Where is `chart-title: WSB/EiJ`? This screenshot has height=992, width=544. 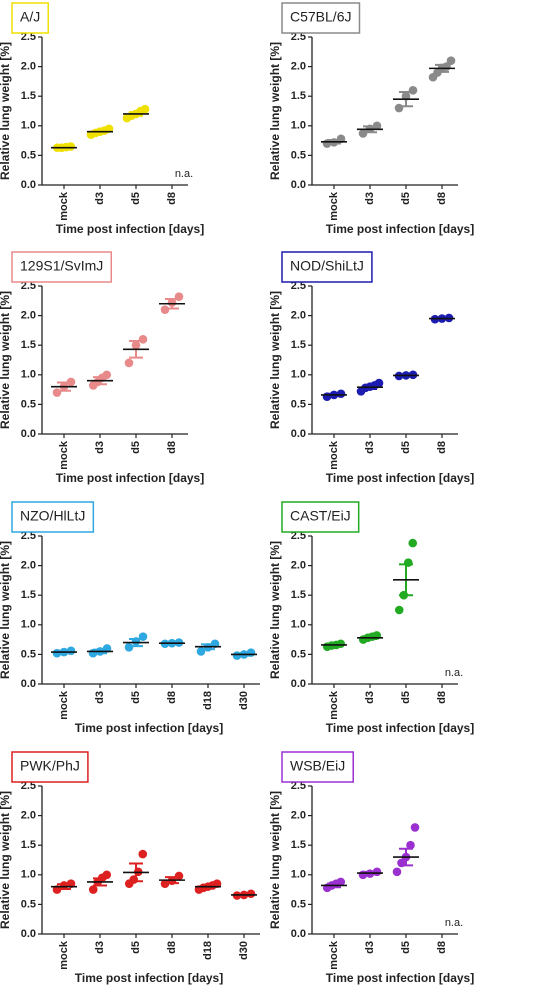
chart-title: WSB/EiJ is located at coordinates (317, 766).